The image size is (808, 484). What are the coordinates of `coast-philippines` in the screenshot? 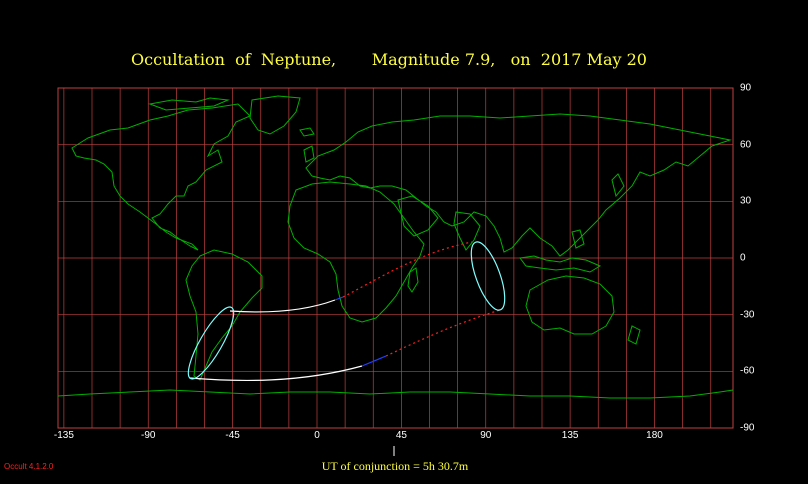 It's located at (578, 239).